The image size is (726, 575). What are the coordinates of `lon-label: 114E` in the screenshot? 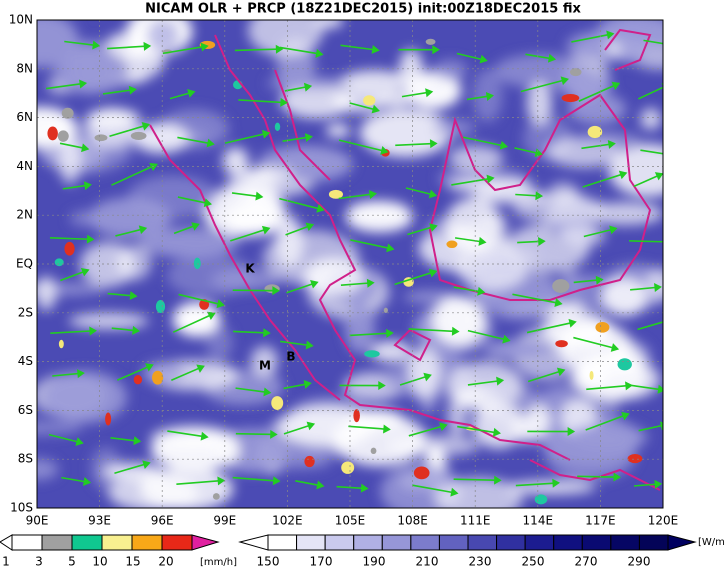 It's located at (538, 521).